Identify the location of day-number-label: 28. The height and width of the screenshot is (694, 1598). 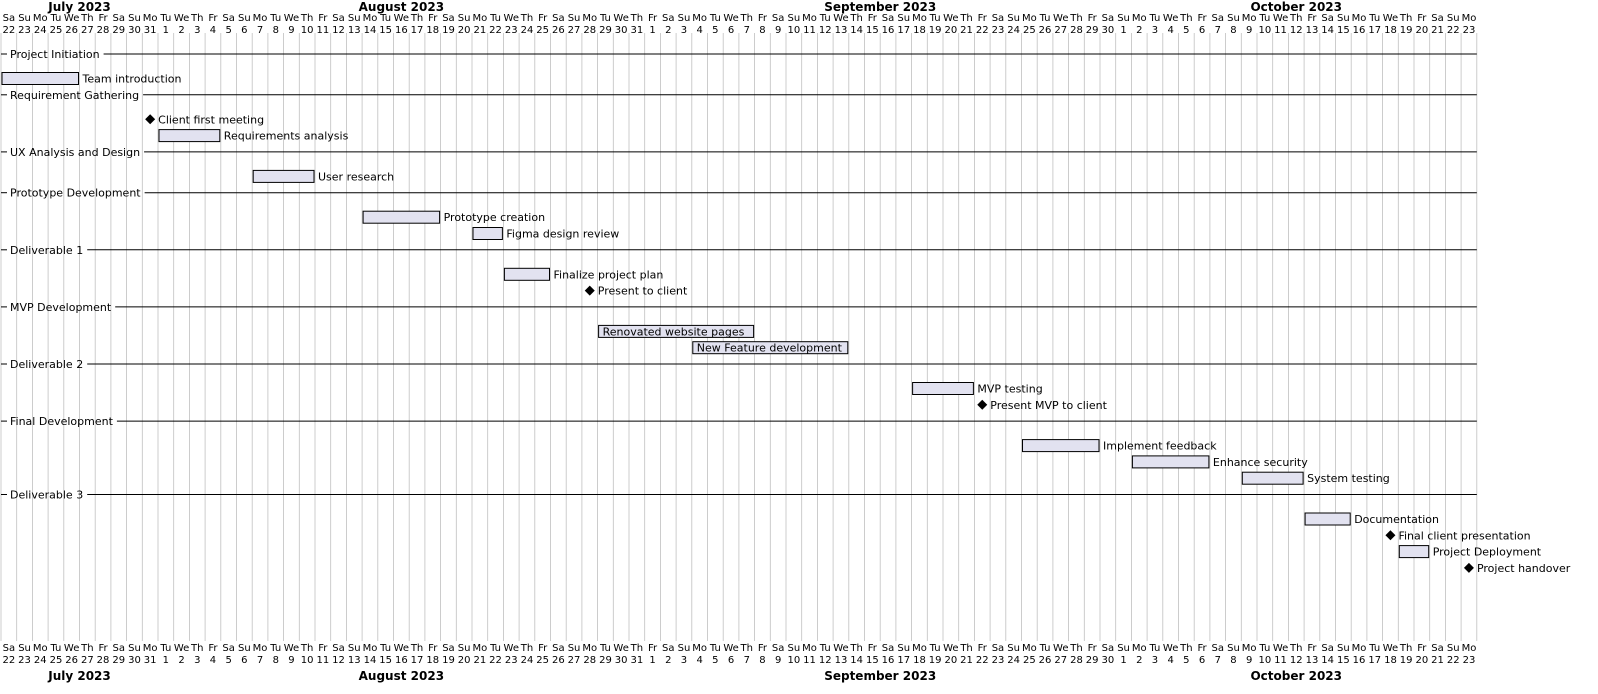
(589, 660).